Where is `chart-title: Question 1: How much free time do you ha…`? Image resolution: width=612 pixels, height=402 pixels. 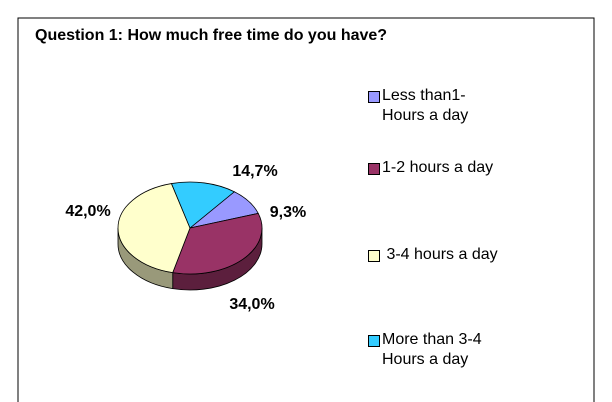
chart-title: Question 1: How much free time do you ha… is located at coordinates (211, 35).